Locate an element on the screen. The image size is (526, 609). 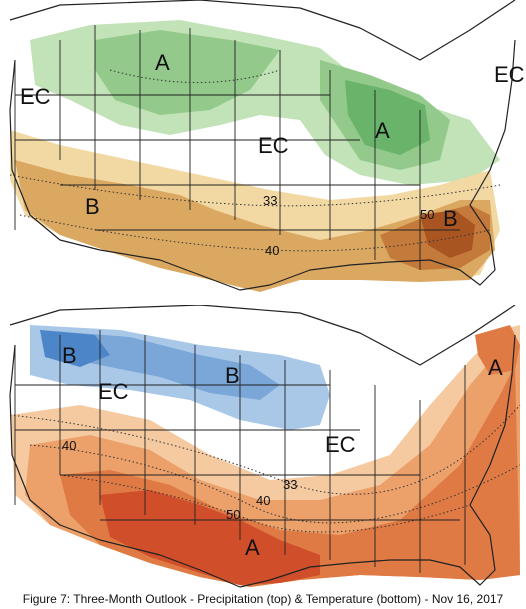
above-normal-dark-region-east is located at coordinates (387, 117).